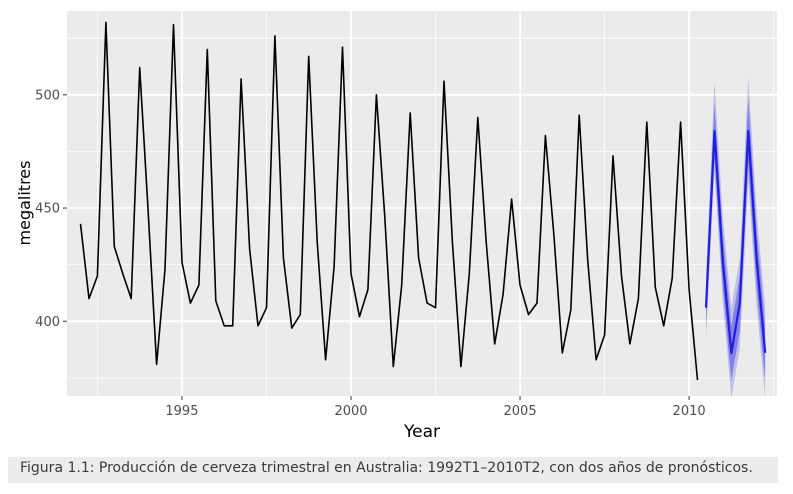 The height and width of the screenshot is (494, 793). I want to click on x-axis-ticks: 1995 2000 2005 2010, so click(435, 407).